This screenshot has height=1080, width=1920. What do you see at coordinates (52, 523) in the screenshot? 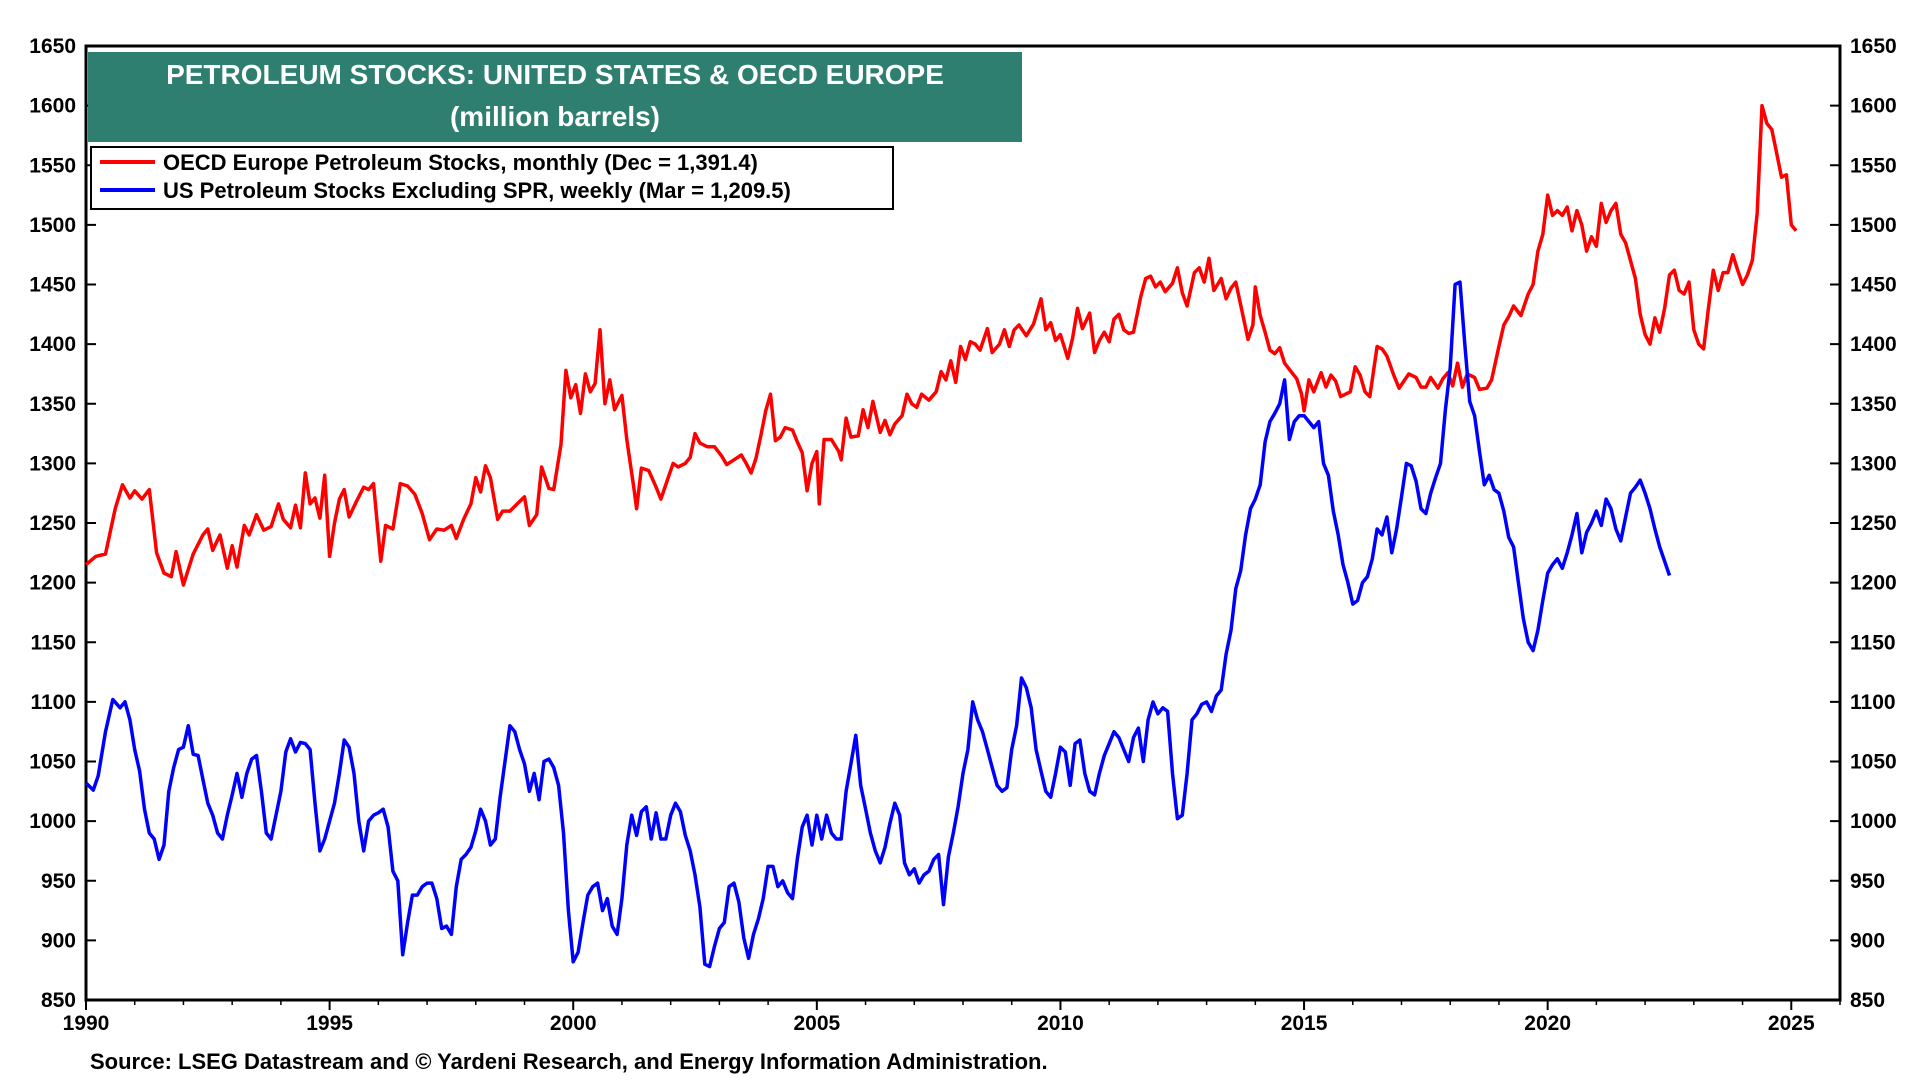
I see `y-tick-label-left: 1250` at bounding box center [52, 523].